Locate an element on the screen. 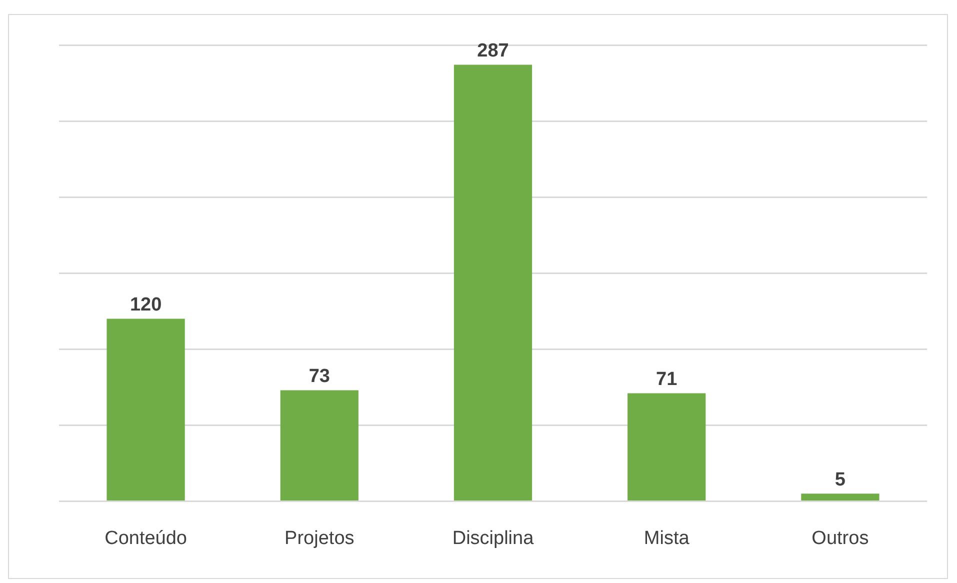 Image resolution: width=957 pixels, height=583 pixels. data-label: 287 is located at coordinates (493, 51).